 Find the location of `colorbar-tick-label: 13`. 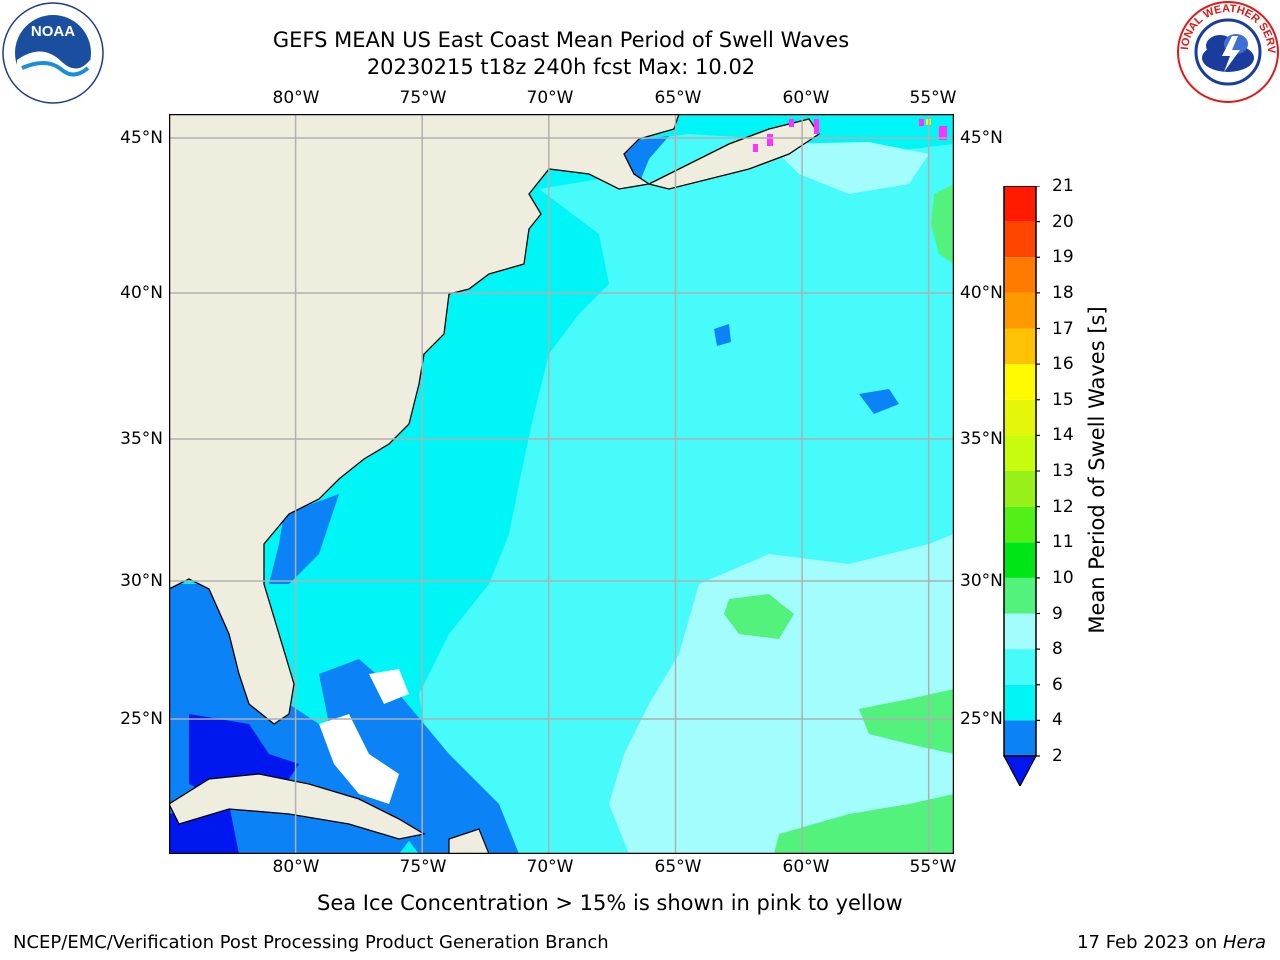

colorbar-tick-label: 13 is located at coordinates (1063, 471).